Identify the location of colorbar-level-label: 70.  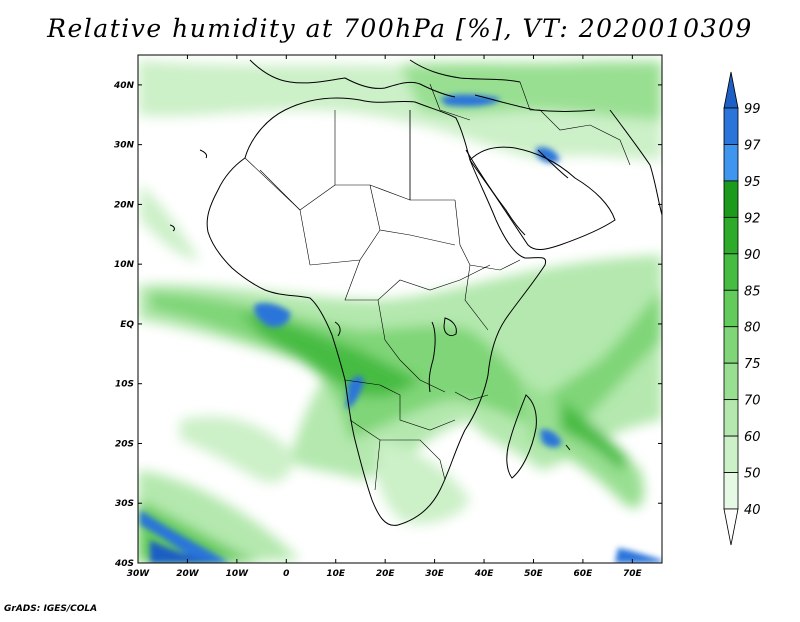
(752, 401).